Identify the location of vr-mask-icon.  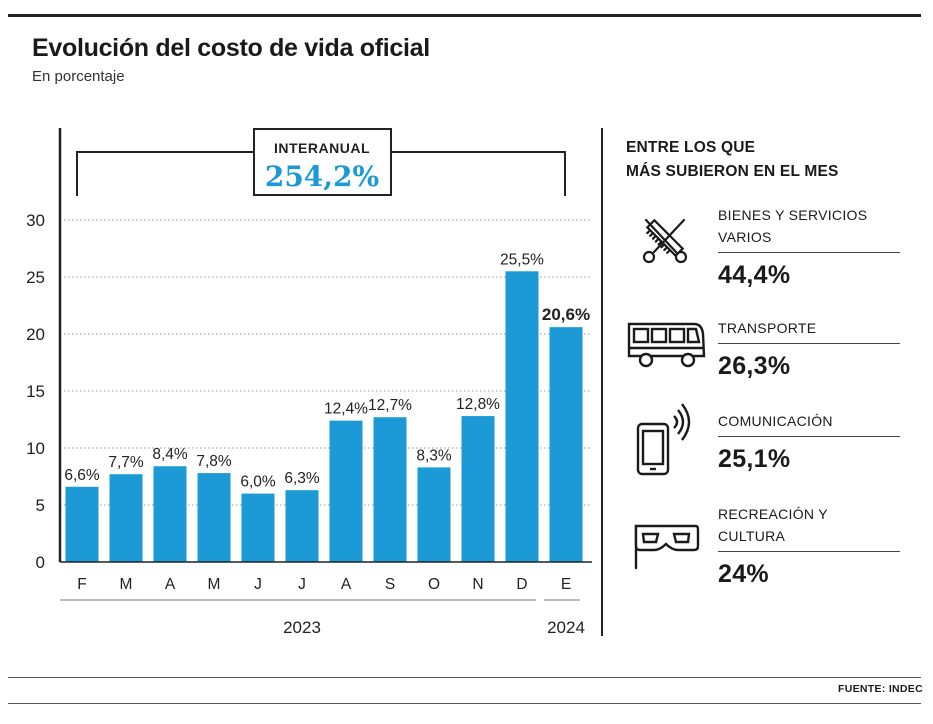
(667, 547).